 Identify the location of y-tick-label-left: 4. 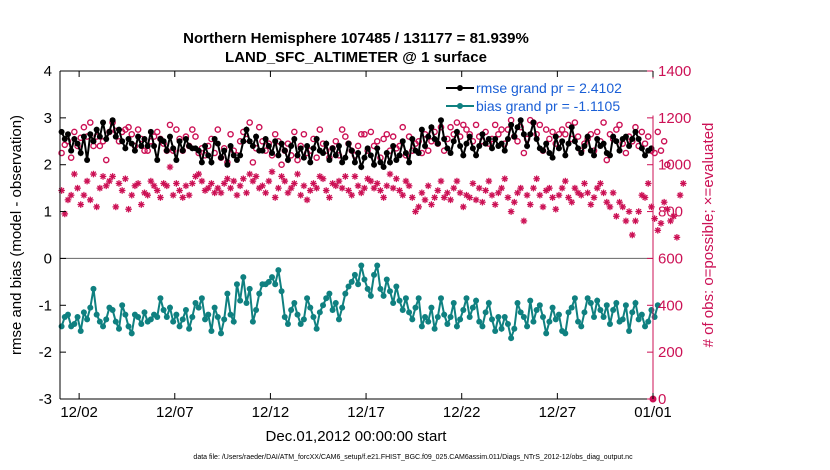
(48, 71).